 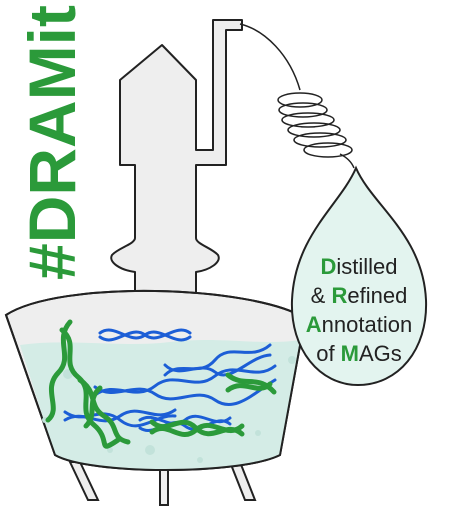 What do you see at coordinates (359, 324) in the screenshot?
I see `tagline-line-3: Annotation` at bounding box center [359, 324].